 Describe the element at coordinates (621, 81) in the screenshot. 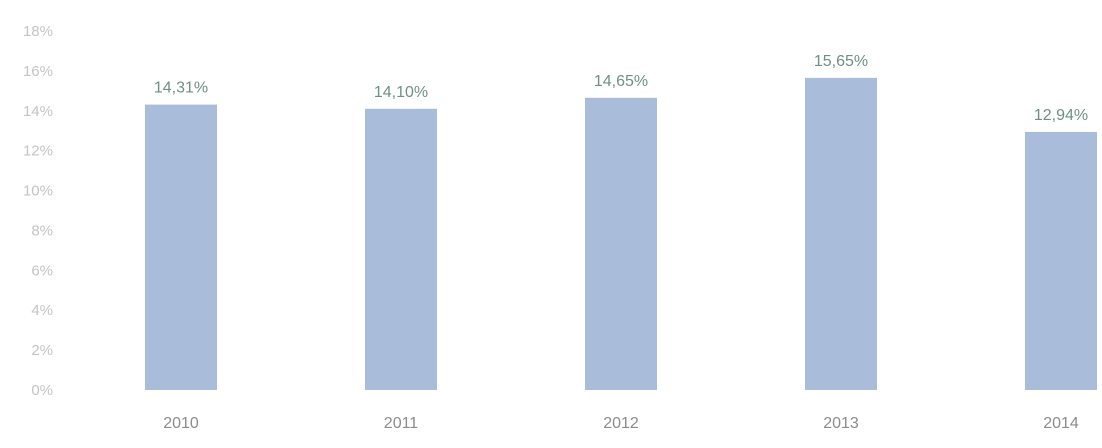

I see `data-label-2012: 14,65%` at that location.